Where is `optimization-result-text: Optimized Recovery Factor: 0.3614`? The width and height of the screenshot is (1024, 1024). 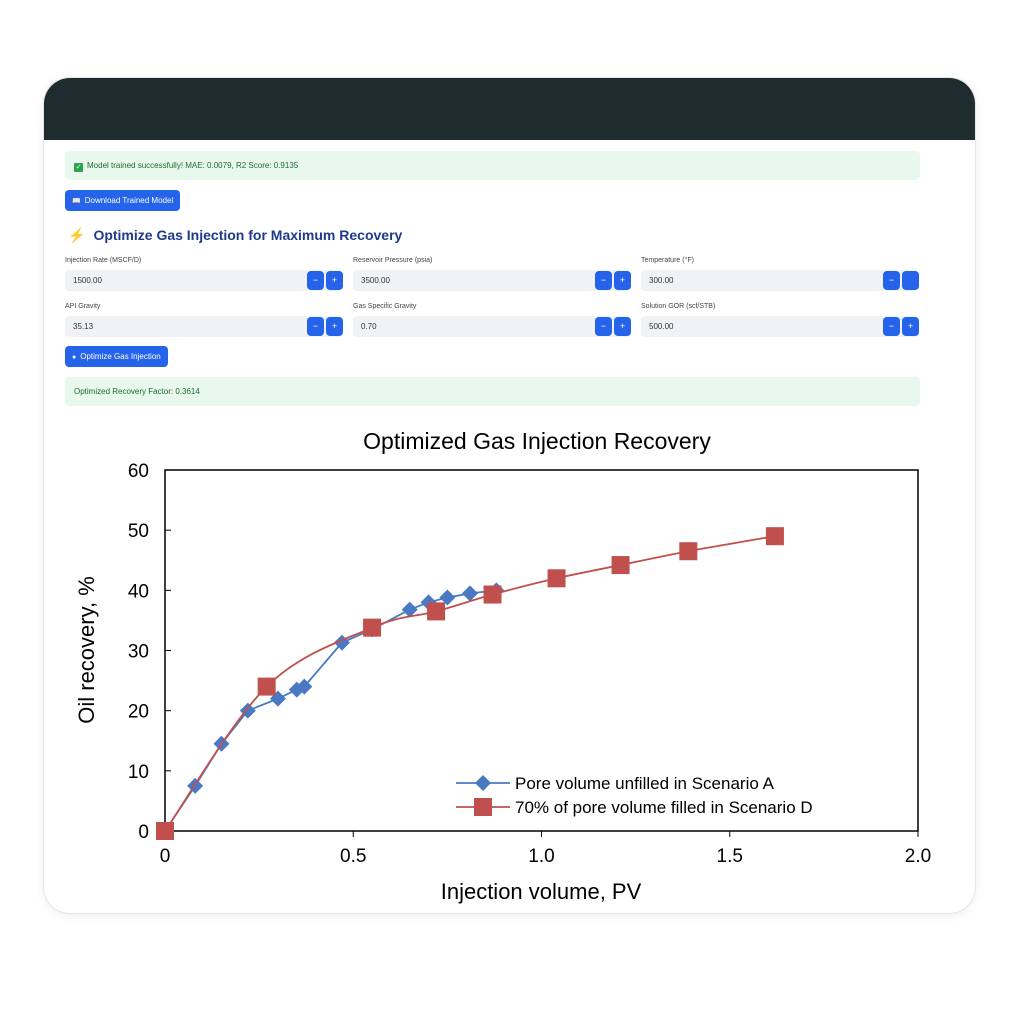 optimization-result-text: Optimized Recovery Factor: 0.3614 is located at coordinates (137, 391).